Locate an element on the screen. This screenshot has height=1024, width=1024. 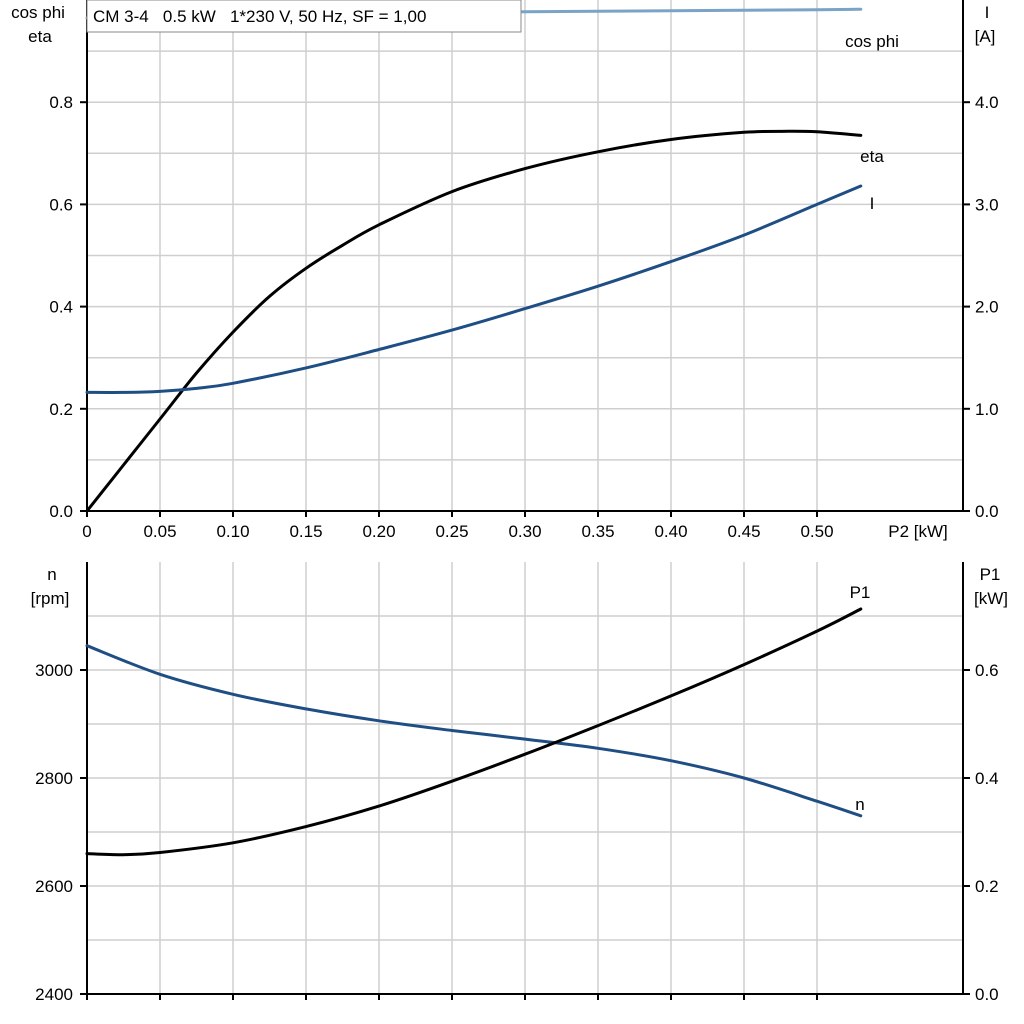
top-right-tick-label: 4.0 is located at coordinates (987, 102).